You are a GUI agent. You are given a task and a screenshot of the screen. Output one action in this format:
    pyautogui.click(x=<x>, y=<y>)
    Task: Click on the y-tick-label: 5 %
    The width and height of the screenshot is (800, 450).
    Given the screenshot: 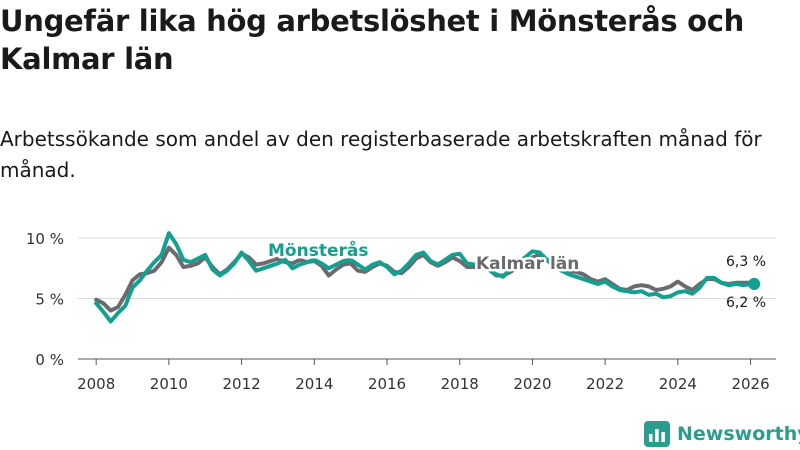 What is the action you would take?
    pyautogui.click(x=49, y=300)
    